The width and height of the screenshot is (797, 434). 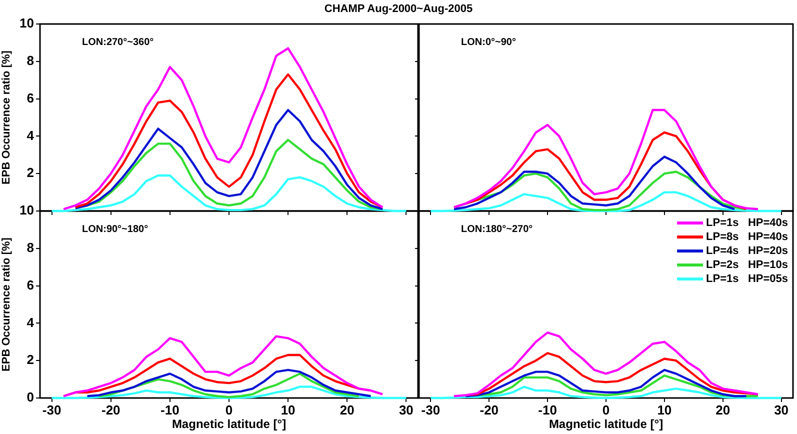 I want to click on annotation: LON:270°~360°, so click(x=118, y=42).